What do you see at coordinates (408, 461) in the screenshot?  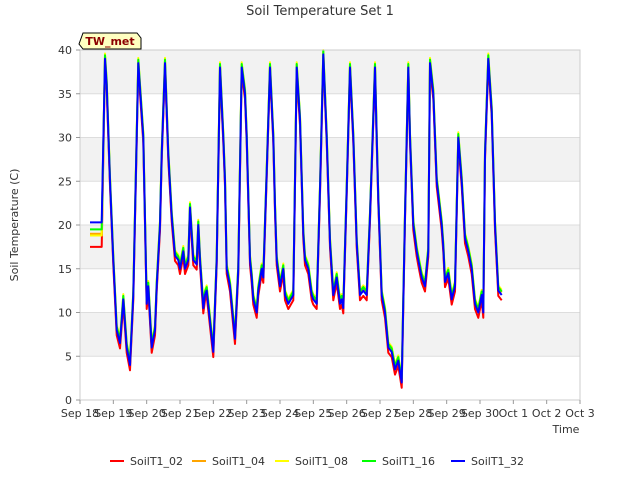 I see `legend-label: SoilT1_16` at bounding box center [408, 461].